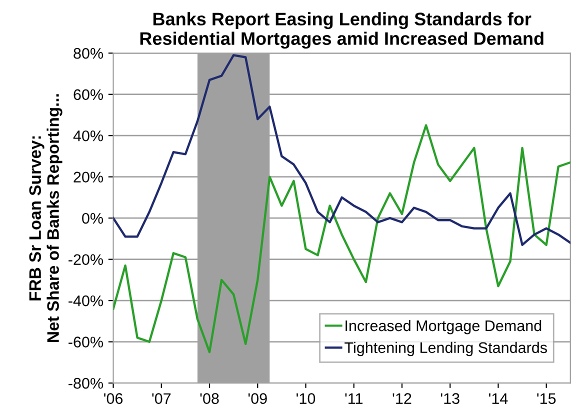 Image resolution: width=575 pixels, height=415 pixels. What do you see at coordinates (354, 398) in the screenshot?
I see `x-tick-label: '11` at bounding box center [354, 398].